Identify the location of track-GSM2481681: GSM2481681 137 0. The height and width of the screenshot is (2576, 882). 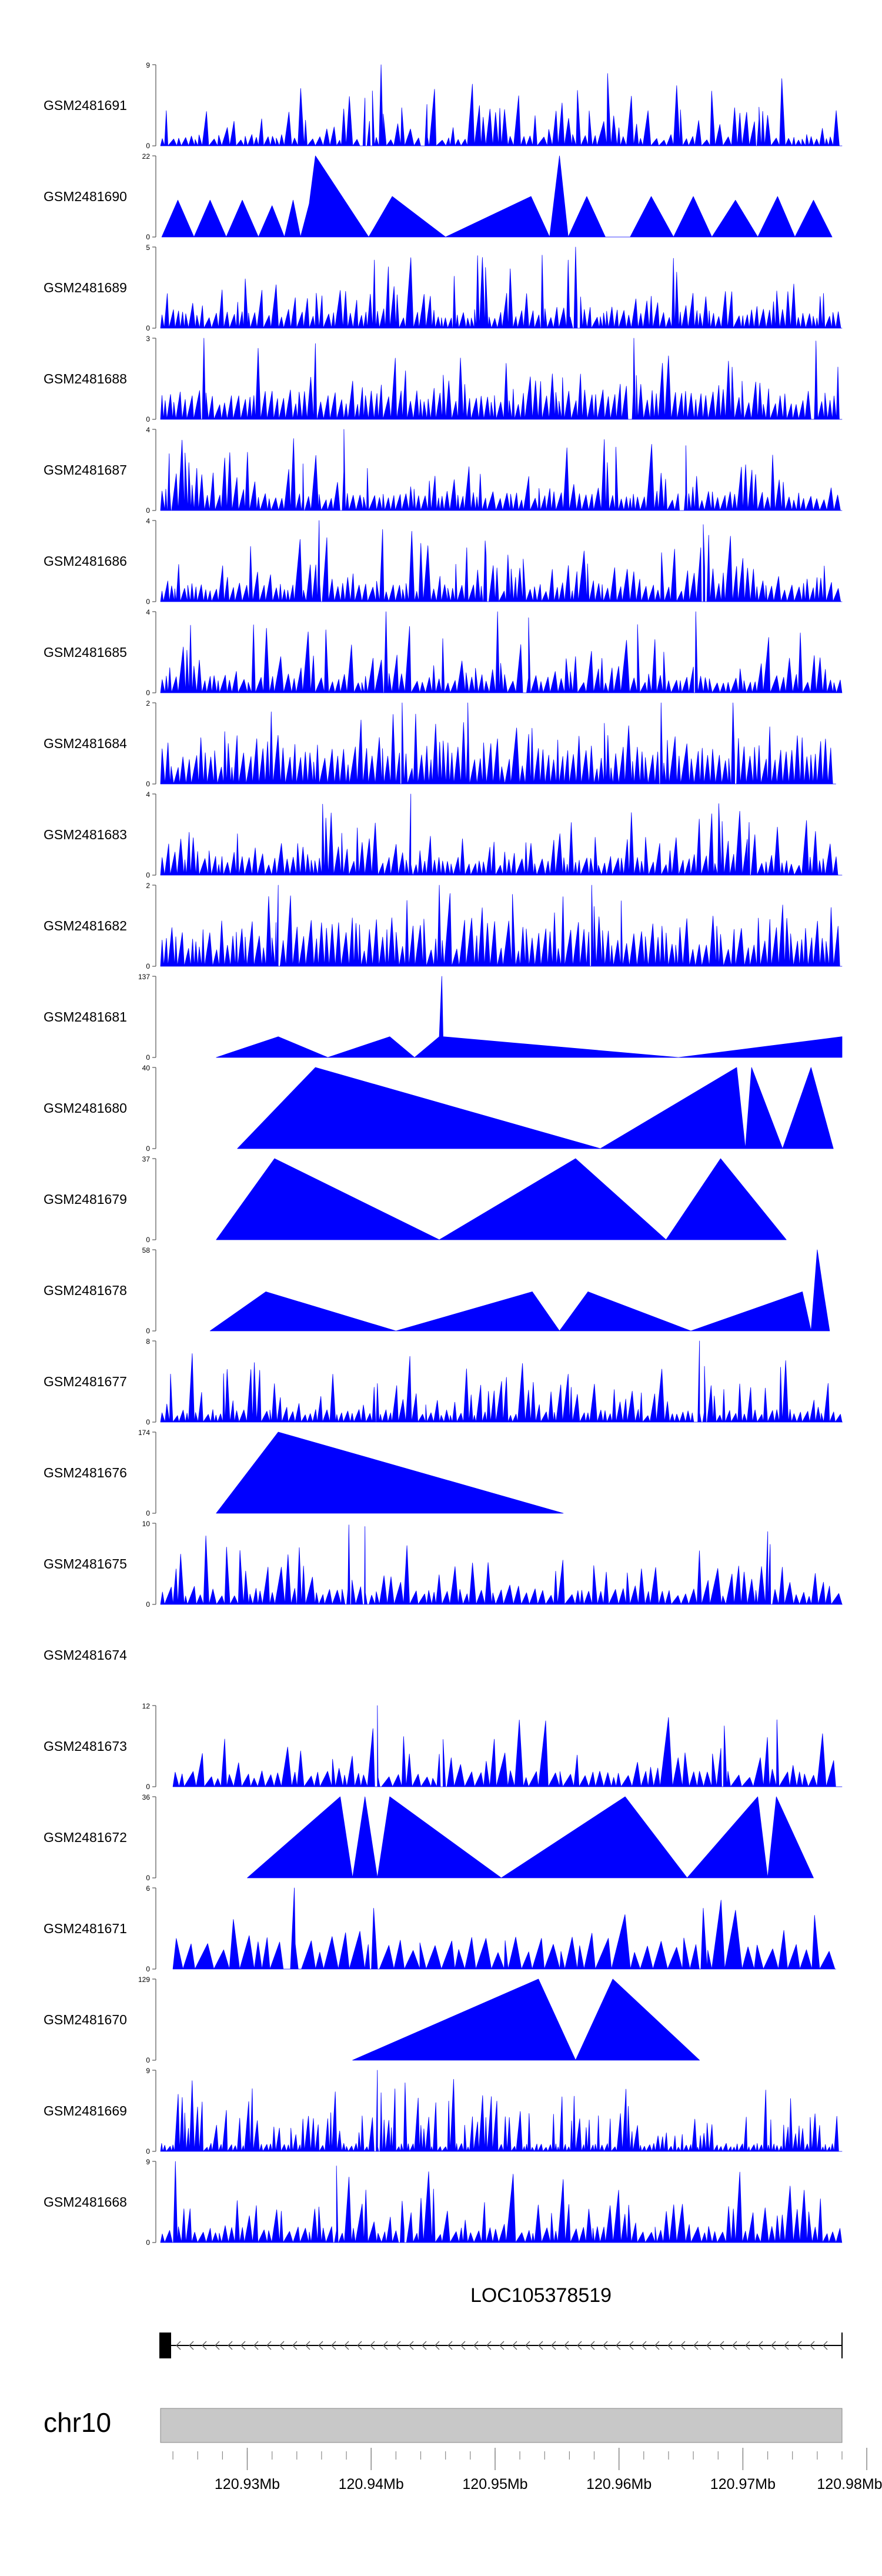
(443, 1017).